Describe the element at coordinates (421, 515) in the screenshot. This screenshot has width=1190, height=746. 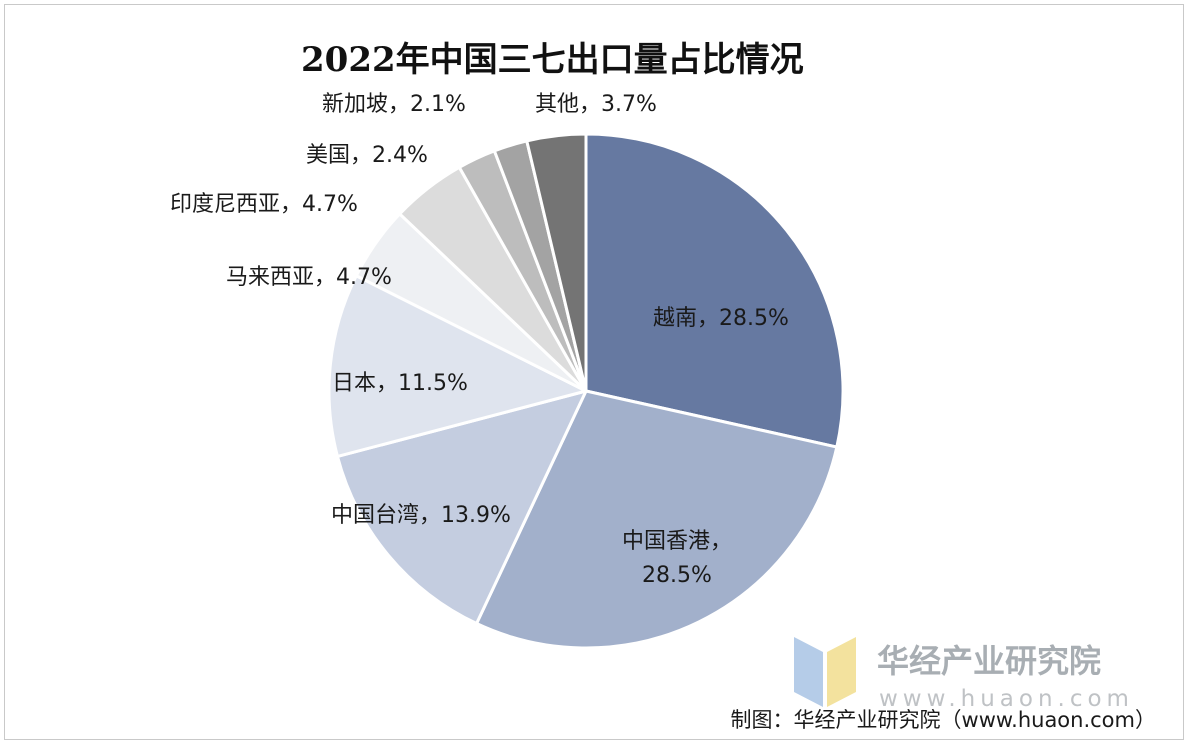
I see `slice-label-3: 中国台湾，13.9%` at that location.